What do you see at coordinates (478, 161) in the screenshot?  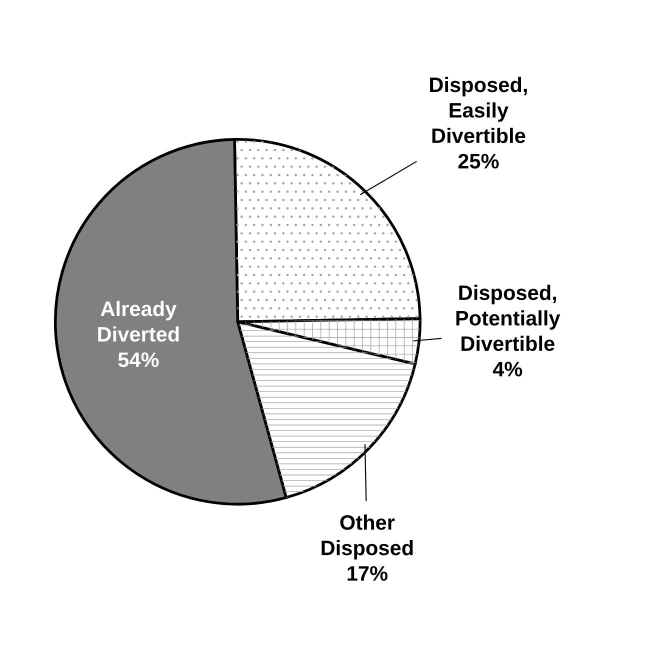 I see `data-label: 25%` at bounding box center [478, 161].